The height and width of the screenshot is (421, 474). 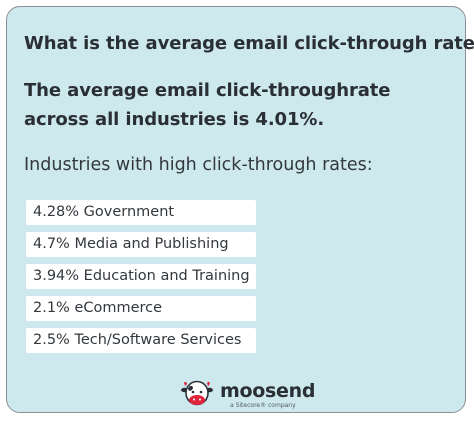 I want to click on industry-item-ecommerce: 2.1% eCommerce, so click(x=141, y=308).